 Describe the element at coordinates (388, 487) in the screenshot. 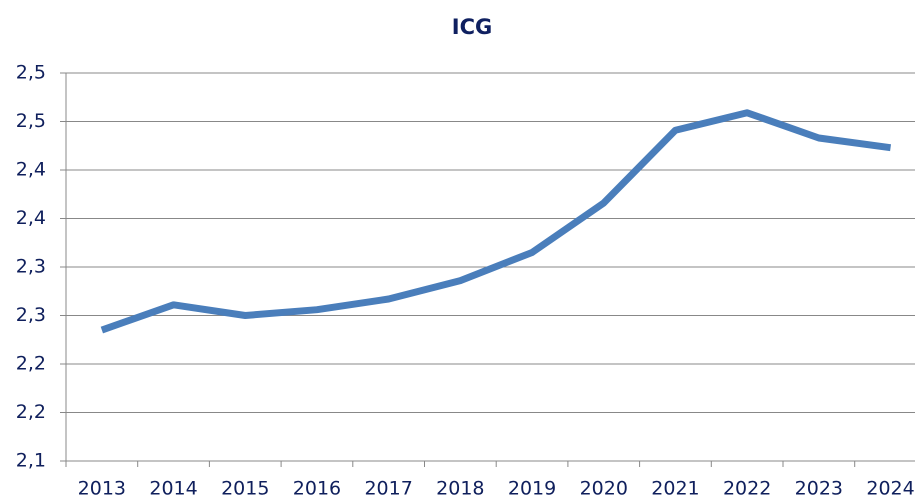

I see `x-tick-label: 2017` at that location.